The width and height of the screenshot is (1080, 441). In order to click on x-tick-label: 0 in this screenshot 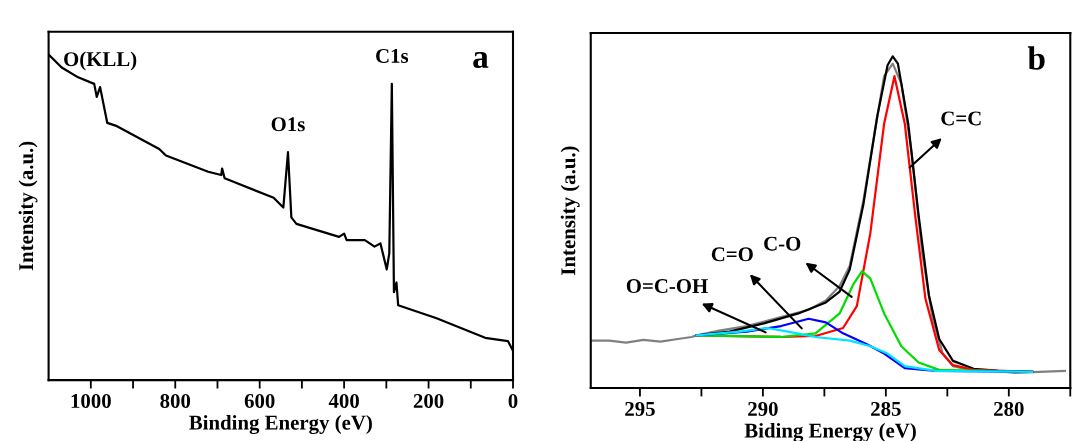, I will do `click(513, 400)`.